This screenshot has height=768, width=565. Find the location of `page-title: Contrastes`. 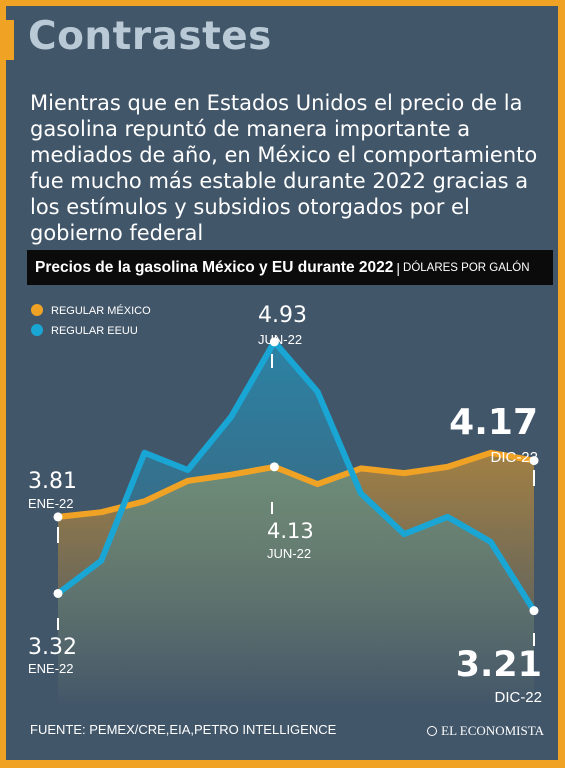

page-title: Contrastes is located at coordinates (150, 36).